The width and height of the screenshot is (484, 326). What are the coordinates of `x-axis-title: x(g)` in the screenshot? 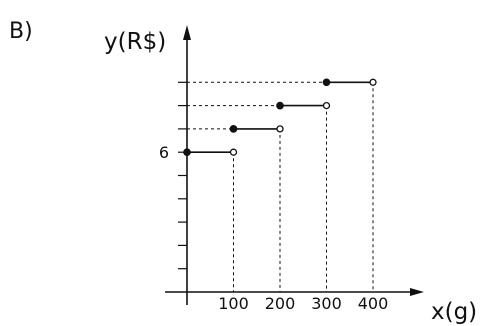 It's located at (454, 312).